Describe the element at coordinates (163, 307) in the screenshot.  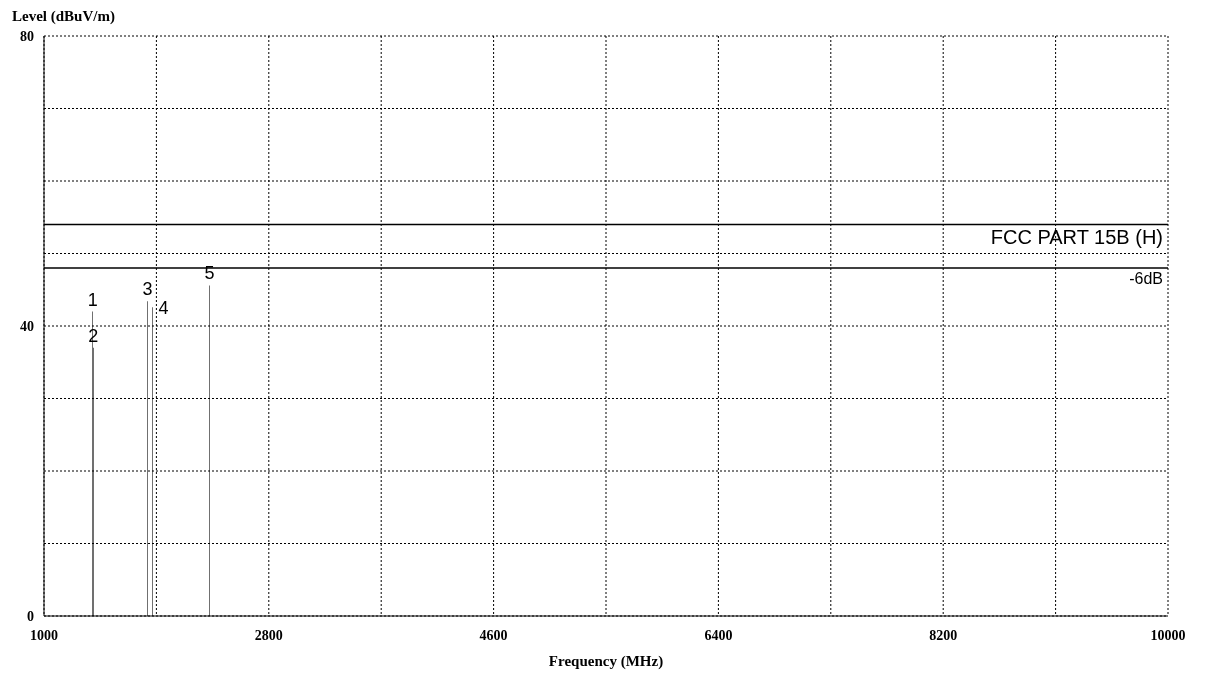
I see `annotation: 4` at that location.